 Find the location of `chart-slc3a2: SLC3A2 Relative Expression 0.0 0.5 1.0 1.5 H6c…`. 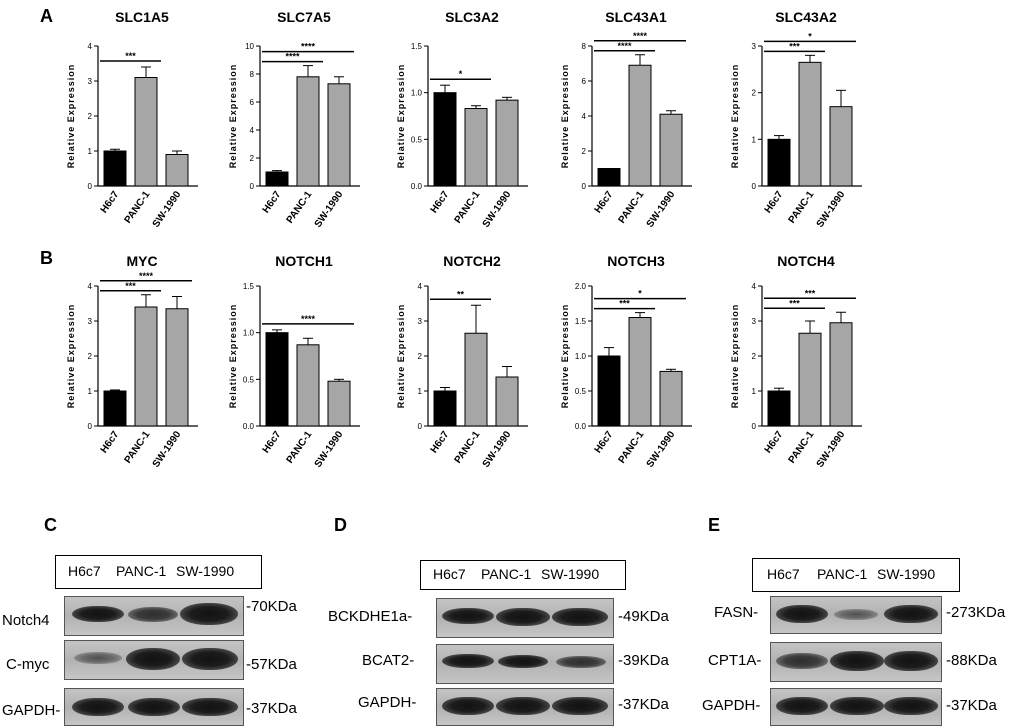

chart-slc3a2: SLC3A2 Relative Expression 0.0 0.5 1.0 1.5 H6c… is located at coordinates (462, 119).